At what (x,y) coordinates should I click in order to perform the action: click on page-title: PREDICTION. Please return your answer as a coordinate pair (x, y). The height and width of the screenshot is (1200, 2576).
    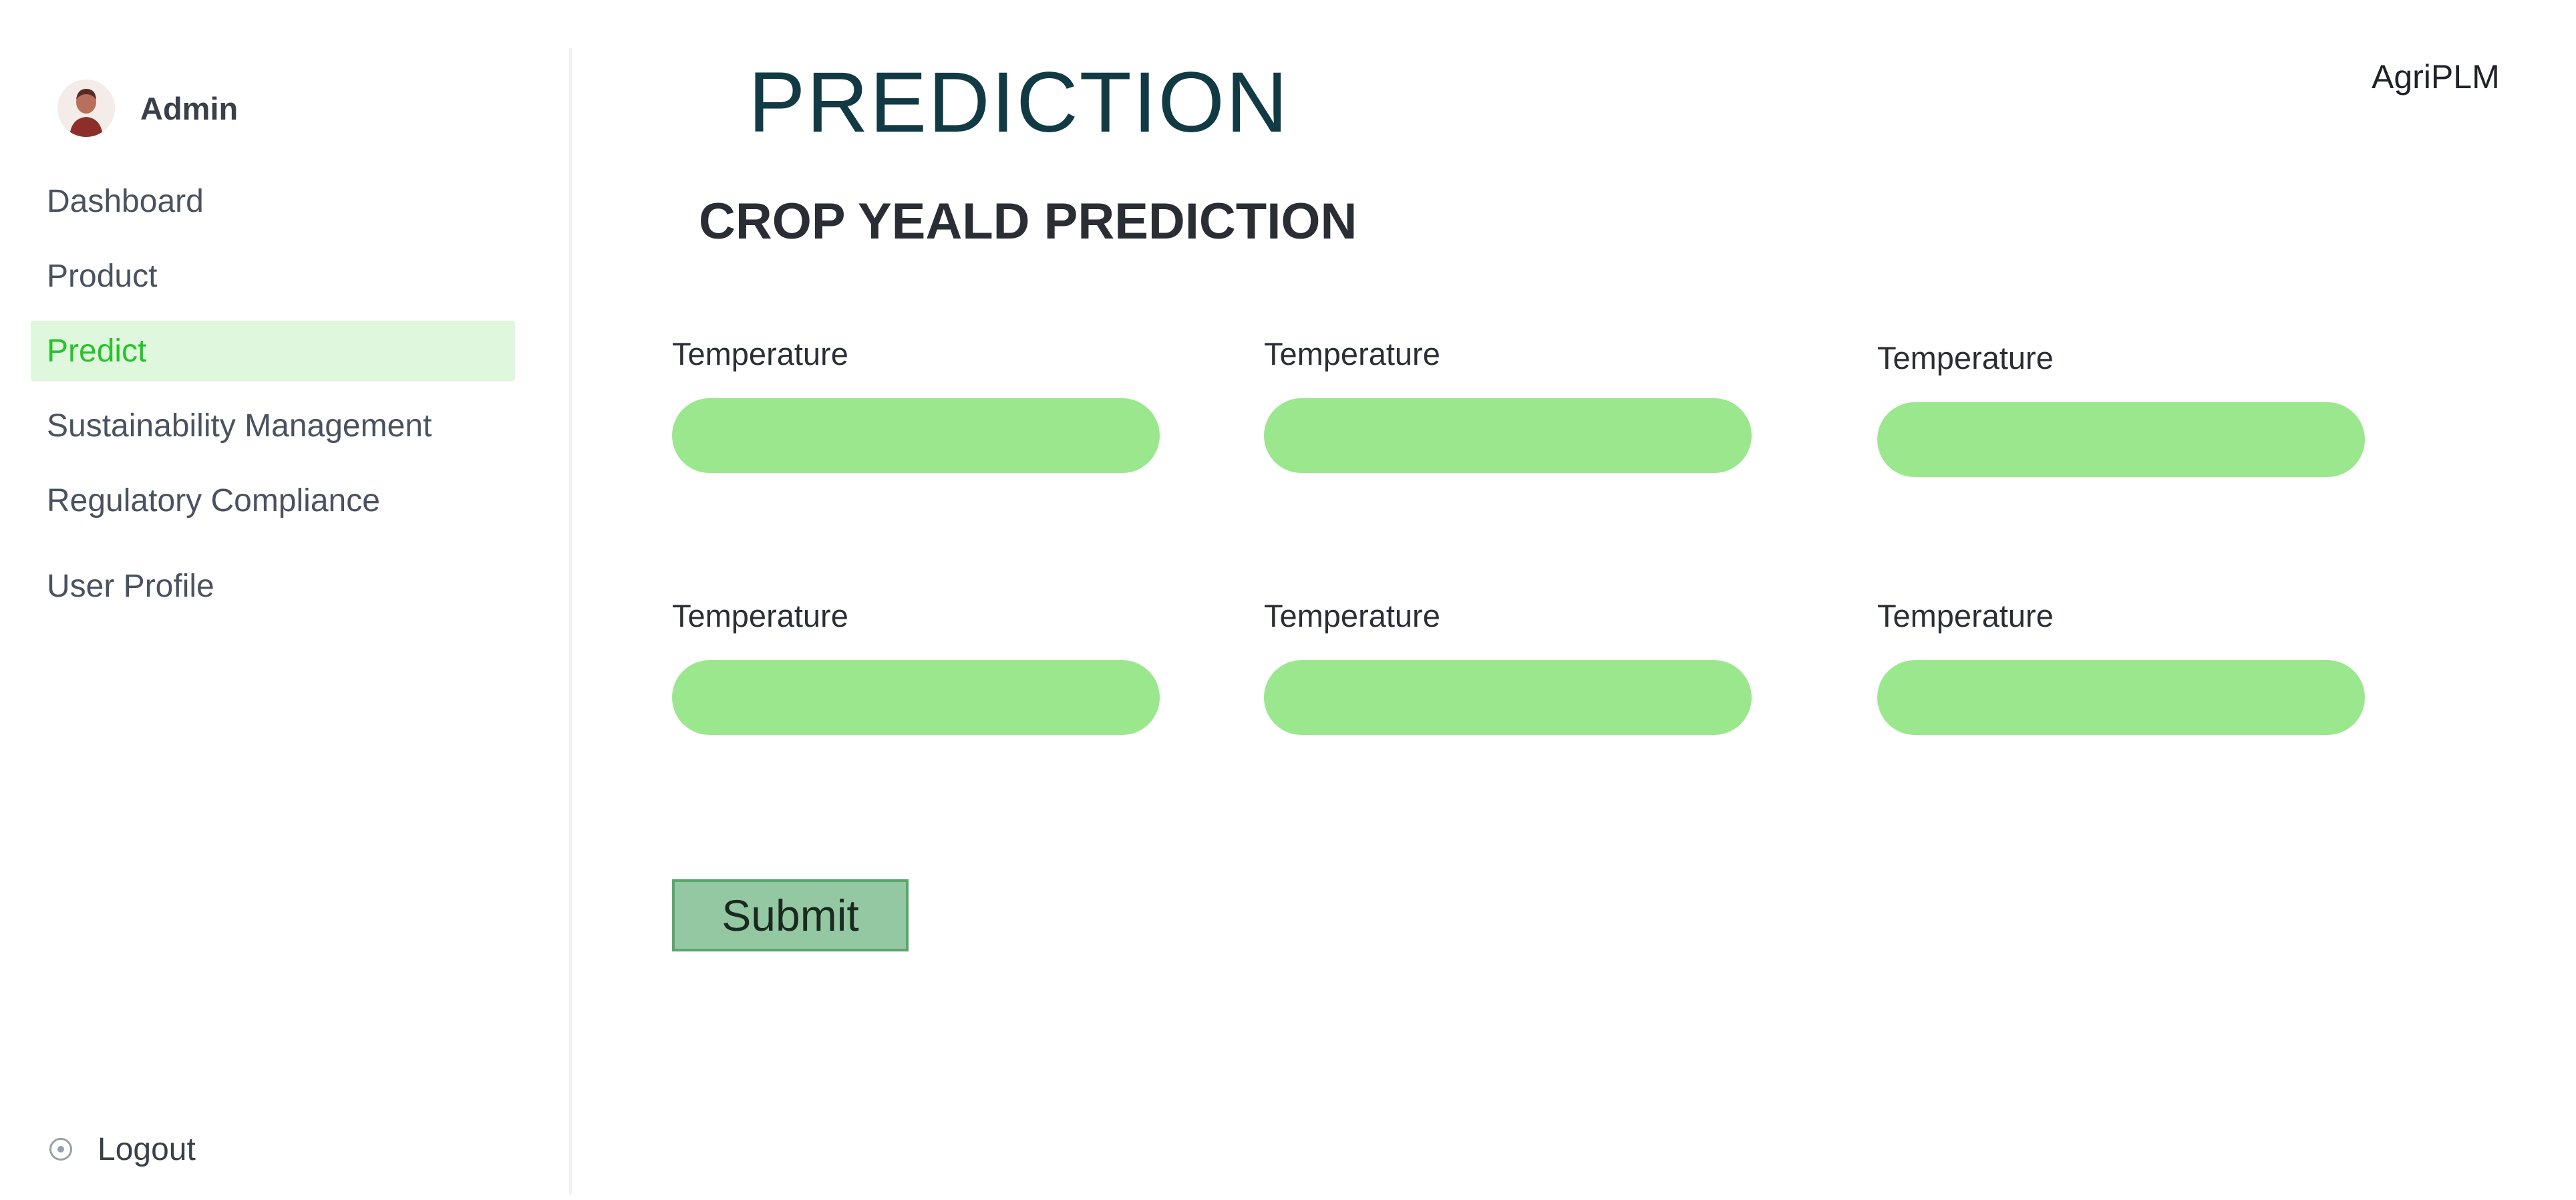
    Looking at the image, I should click on (1018, 102).